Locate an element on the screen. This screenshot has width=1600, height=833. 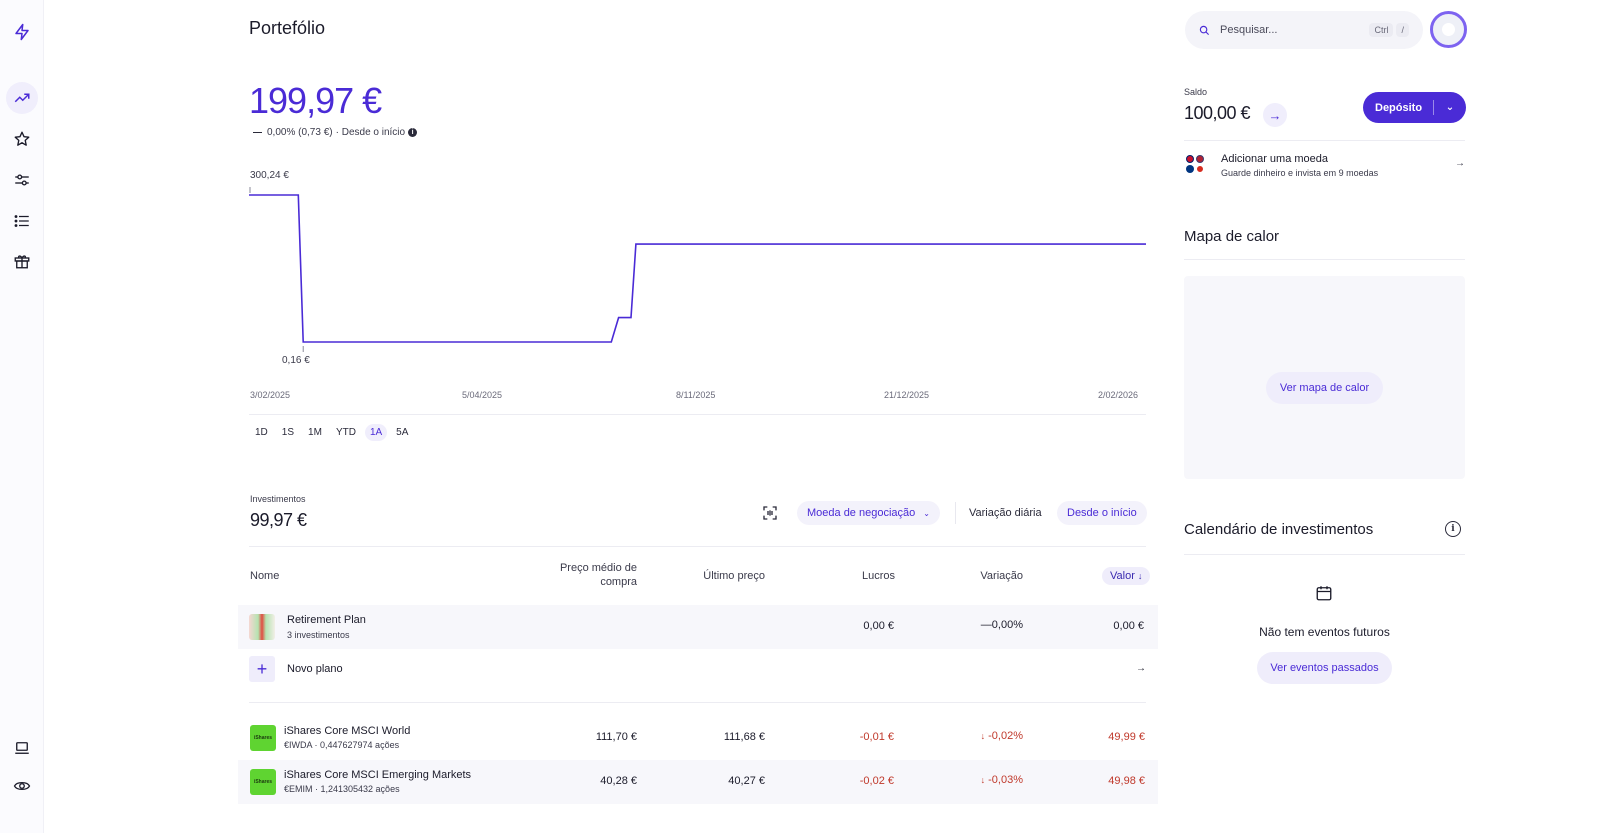
range-selector: 1D 1S 1M YTD 1A 5A is located at coordinates (331, 432).